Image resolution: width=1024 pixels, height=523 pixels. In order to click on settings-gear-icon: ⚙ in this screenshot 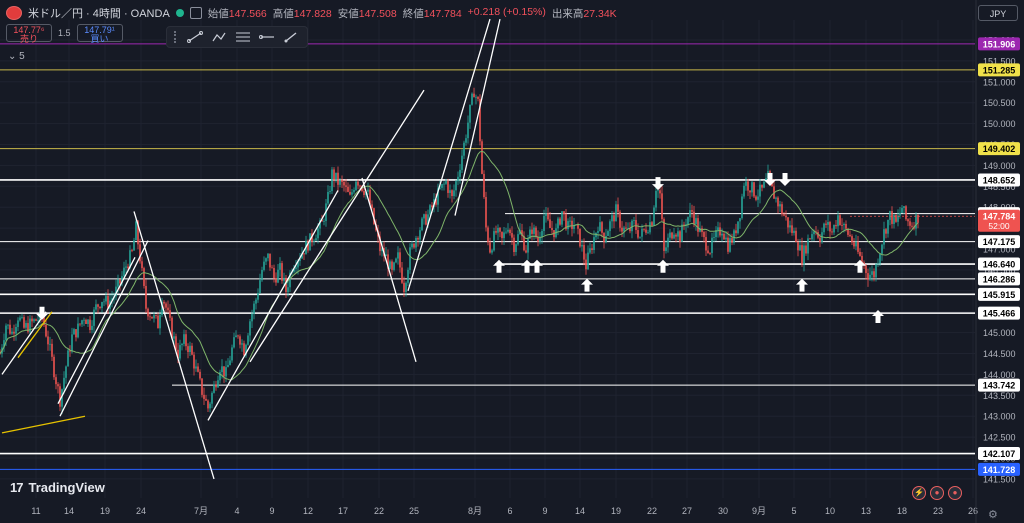, I will do `click(993, 515)`.